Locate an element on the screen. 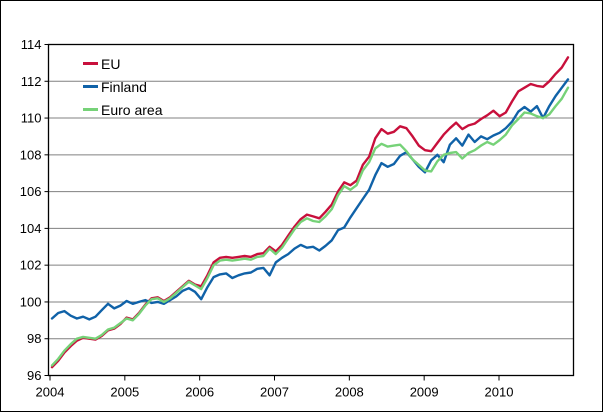 The image size is (607, 418). legend-item-euro-area: Euro area is located at coordinates (122, 109).